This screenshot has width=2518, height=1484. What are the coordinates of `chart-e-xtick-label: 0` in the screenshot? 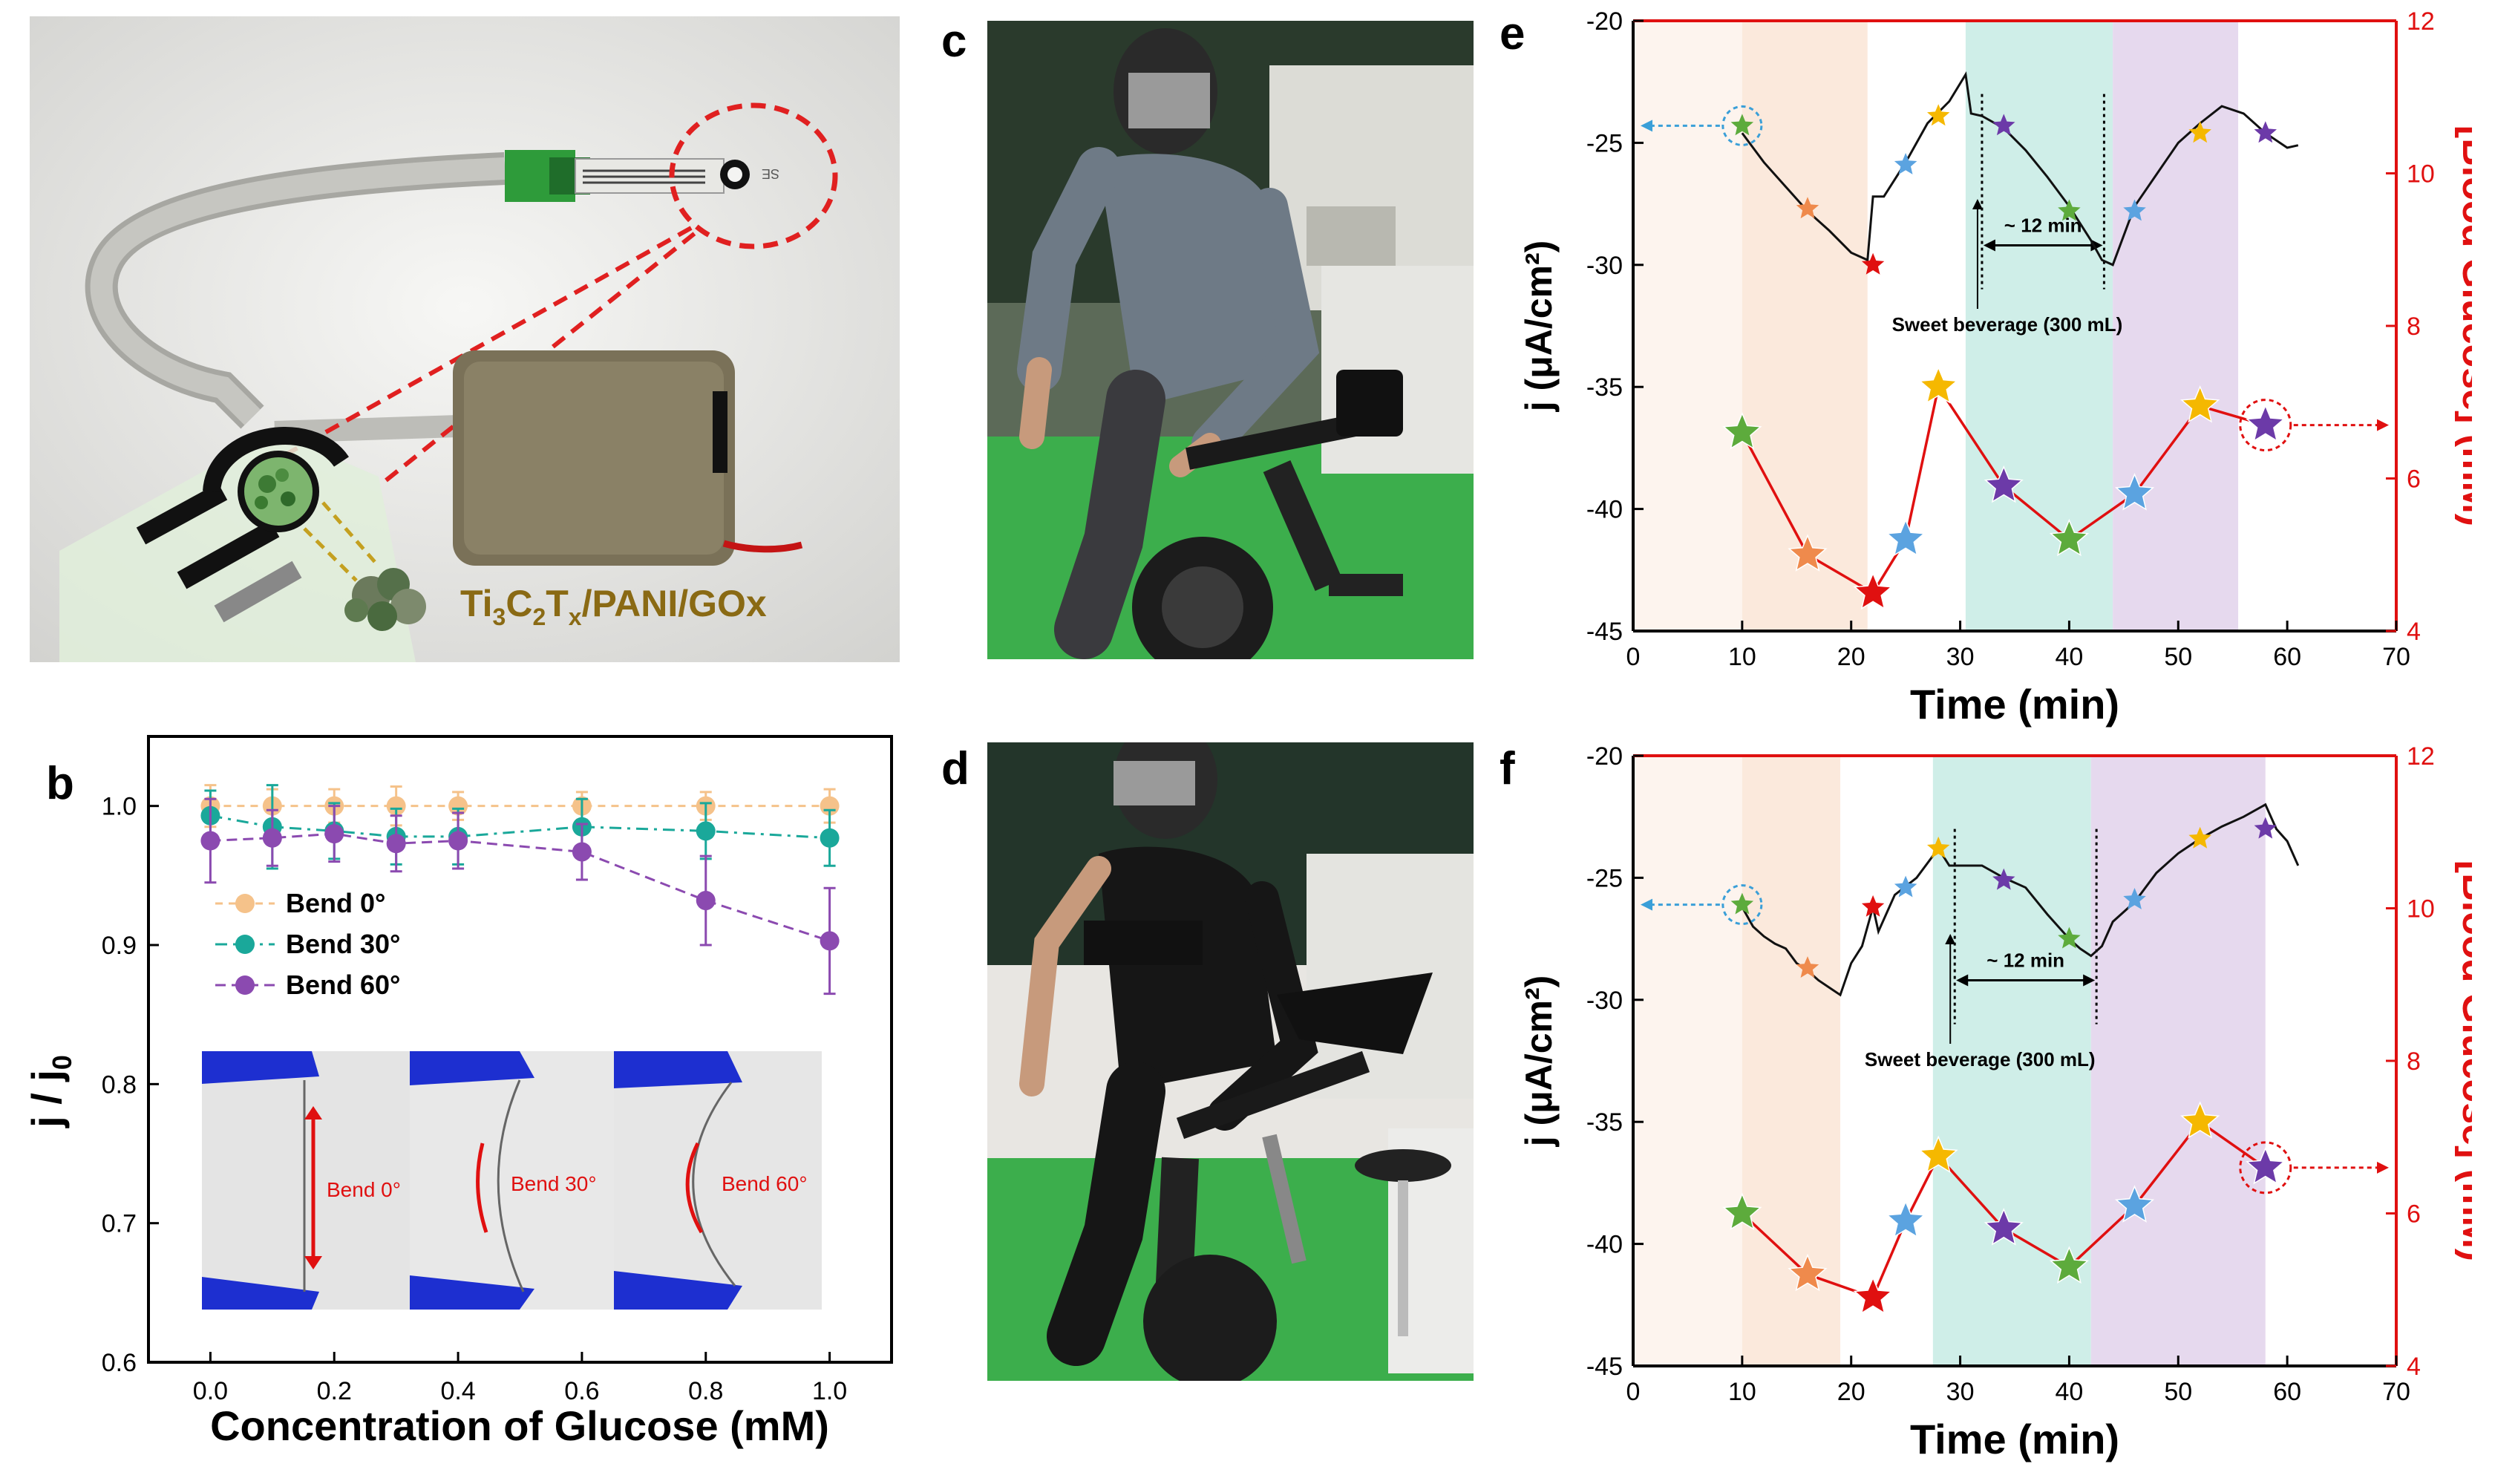 It's located at (1634, 657).